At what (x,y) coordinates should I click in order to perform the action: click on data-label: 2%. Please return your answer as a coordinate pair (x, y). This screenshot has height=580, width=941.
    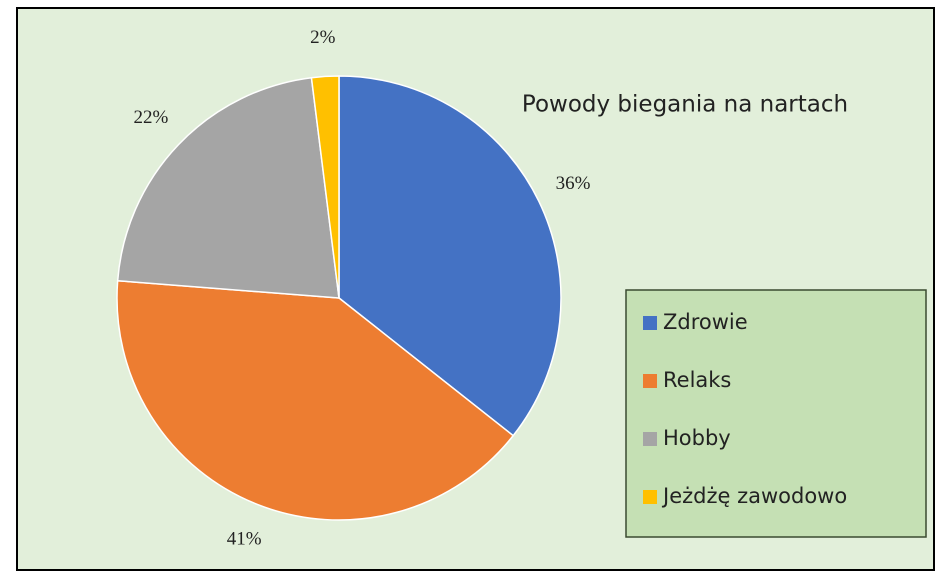
    Looking at the image, I should click on (323, 37).